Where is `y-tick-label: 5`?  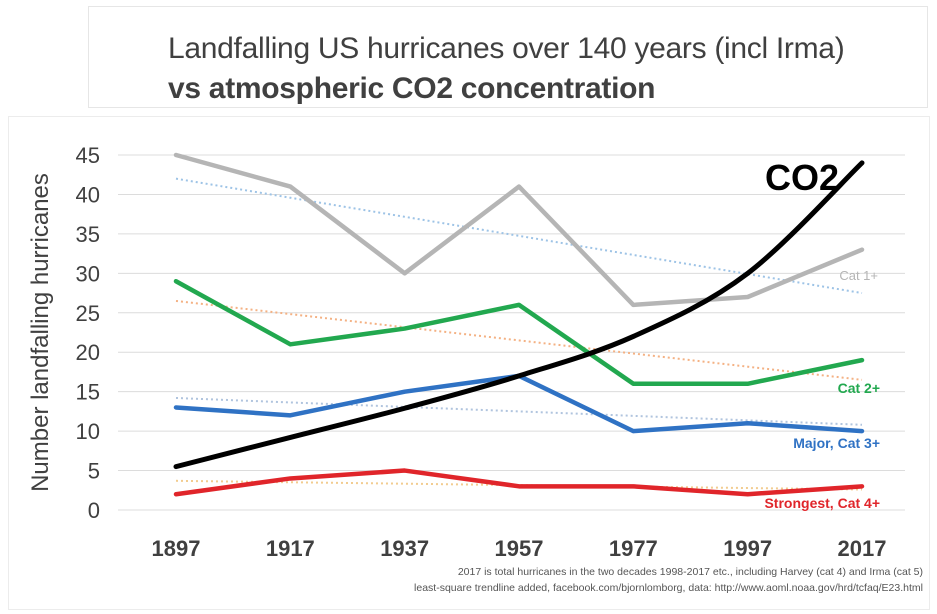
y-tick-label: 5 is located at coordinates (94, 471).